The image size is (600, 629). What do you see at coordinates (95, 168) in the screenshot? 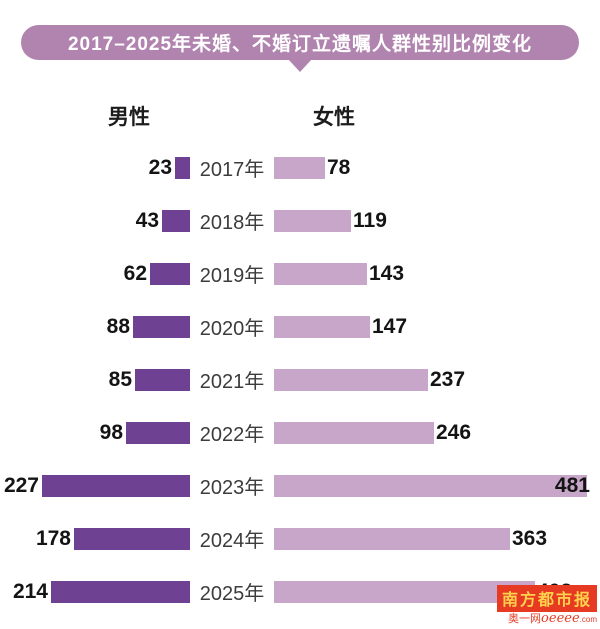
I see `male-cell: 23` at bounding box center [95, 168].